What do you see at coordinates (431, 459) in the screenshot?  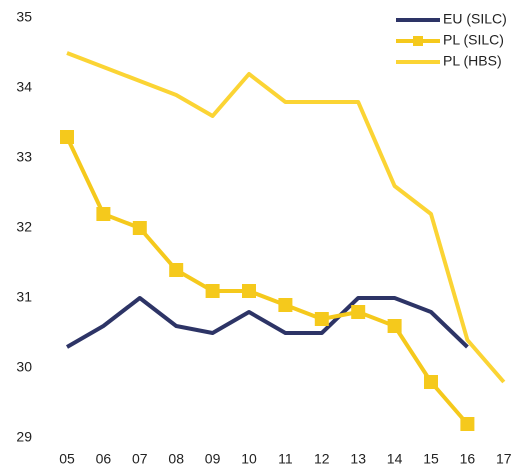 I see `x-tick-label: 15` at bounding box center [431, 459].